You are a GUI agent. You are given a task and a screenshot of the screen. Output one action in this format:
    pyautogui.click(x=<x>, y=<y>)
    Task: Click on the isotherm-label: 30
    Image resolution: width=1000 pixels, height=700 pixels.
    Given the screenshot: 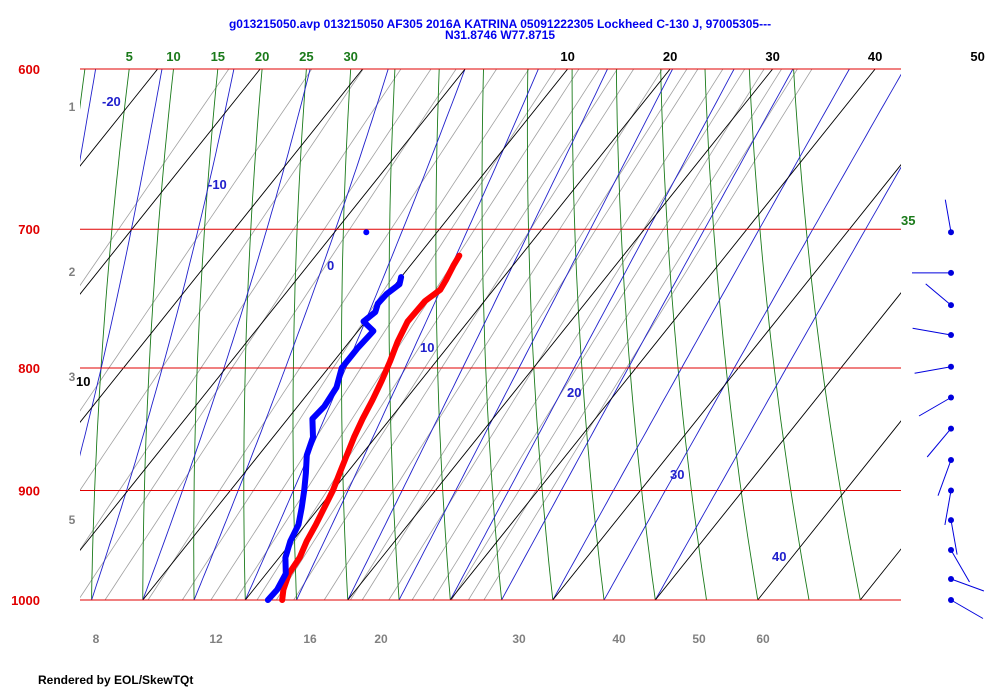 What is the action you would take?
    pyautogui.click(x=772, y=56)
    